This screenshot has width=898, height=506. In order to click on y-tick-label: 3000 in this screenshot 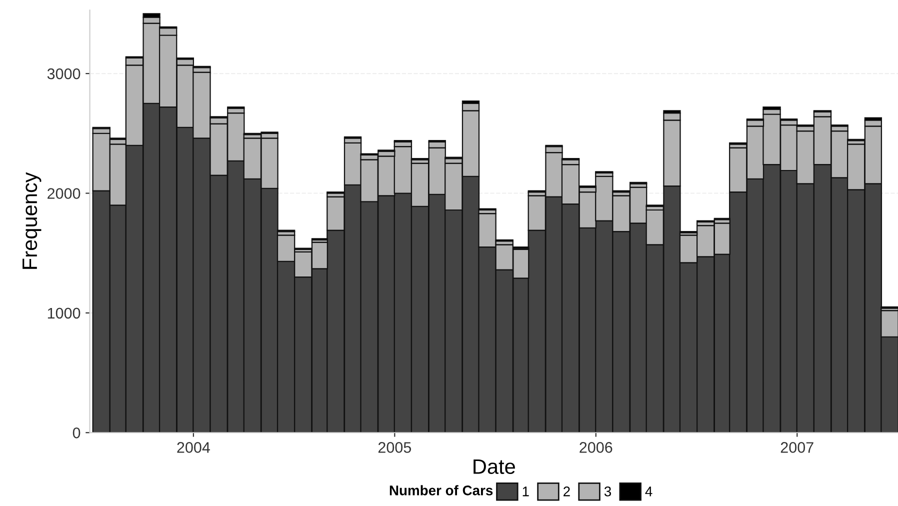, I will do `click(63, 74)`.